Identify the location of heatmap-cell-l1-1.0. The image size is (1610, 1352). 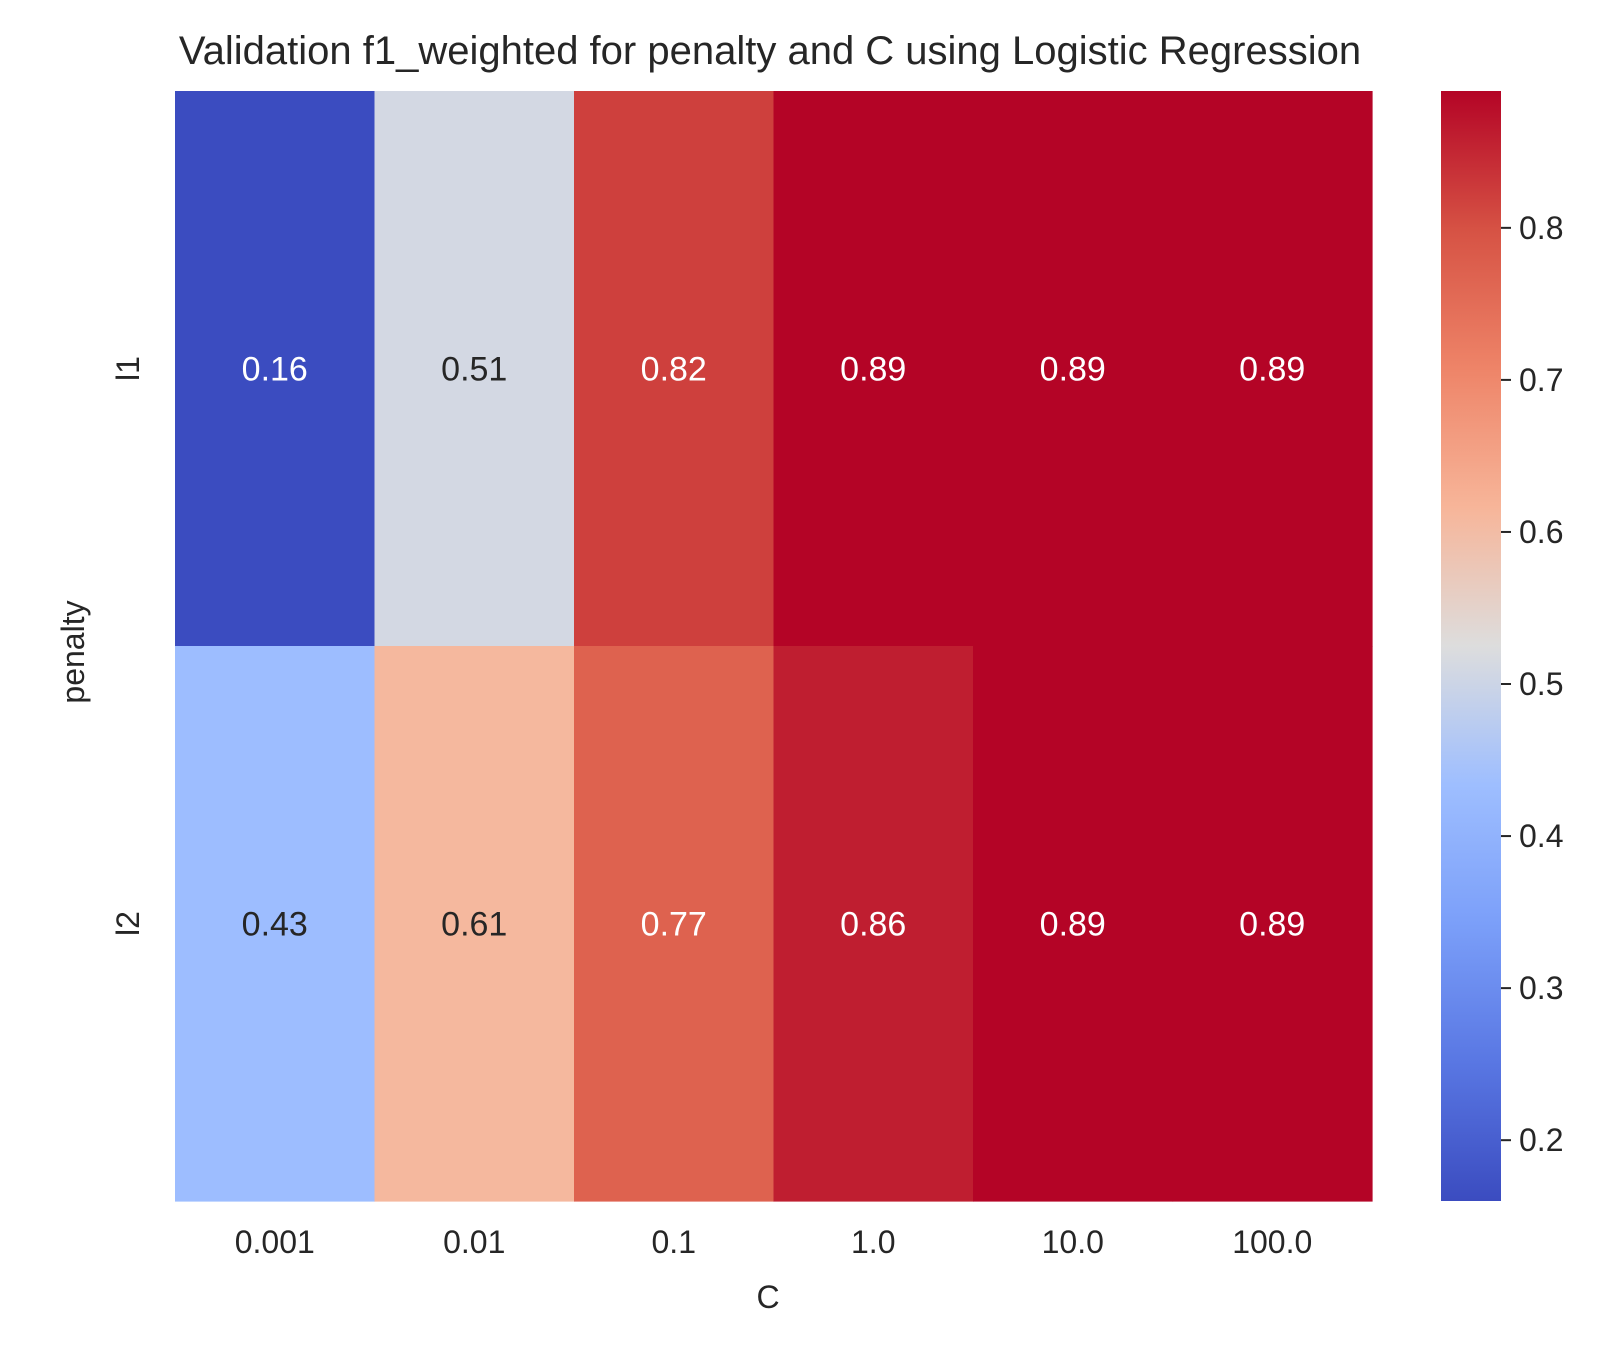
(873, 369).